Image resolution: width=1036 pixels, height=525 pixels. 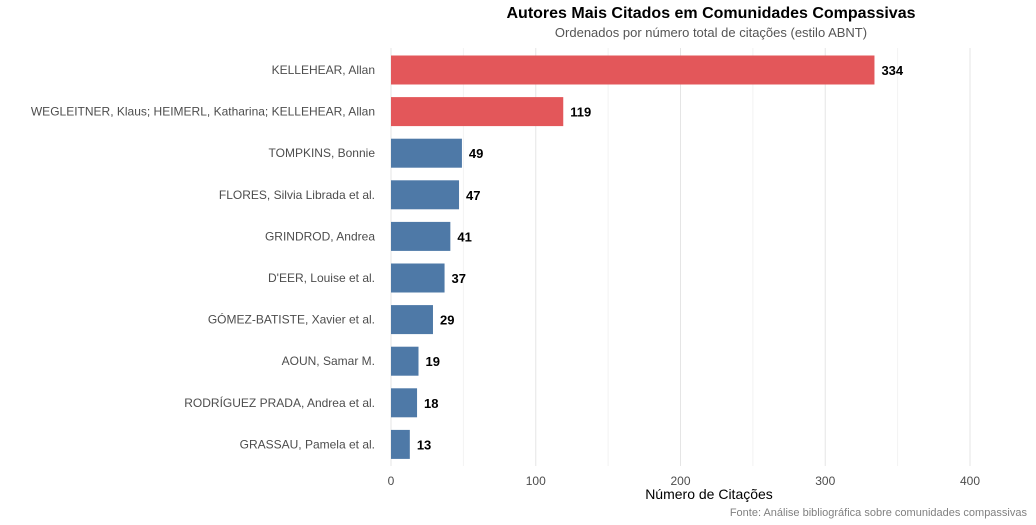 I want to click on bar-value-label: 13, so click(x=424, y=444).